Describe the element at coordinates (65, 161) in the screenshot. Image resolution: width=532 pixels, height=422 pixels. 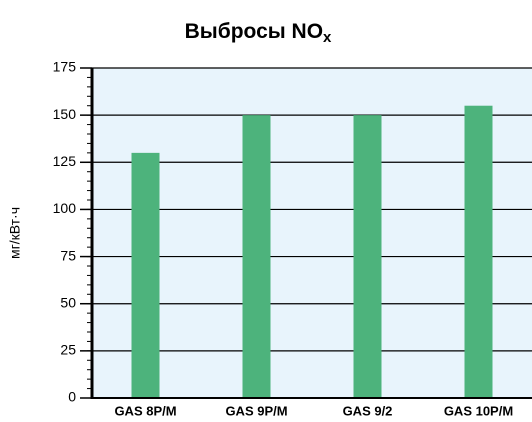
I see `y-tick-label: 125` at that location.